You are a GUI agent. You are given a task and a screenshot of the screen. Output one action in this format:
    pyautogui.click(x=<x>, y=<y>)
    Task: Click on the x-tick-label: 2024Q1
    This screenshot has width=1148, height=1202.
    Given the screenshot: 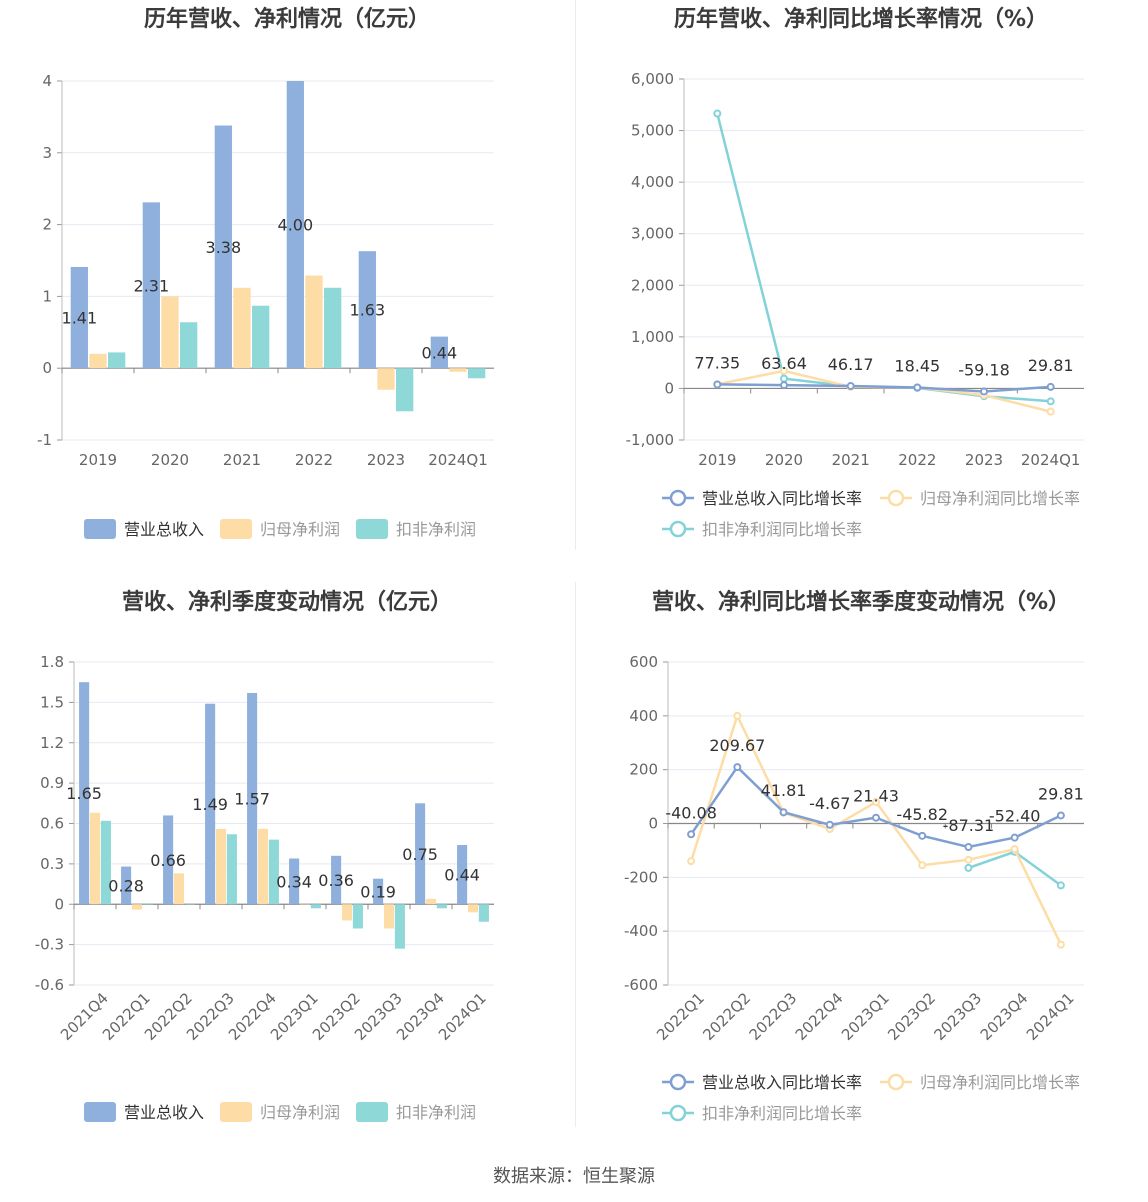 What is the action you would take?
    pyautogui.click(x=1051, y=460)
    